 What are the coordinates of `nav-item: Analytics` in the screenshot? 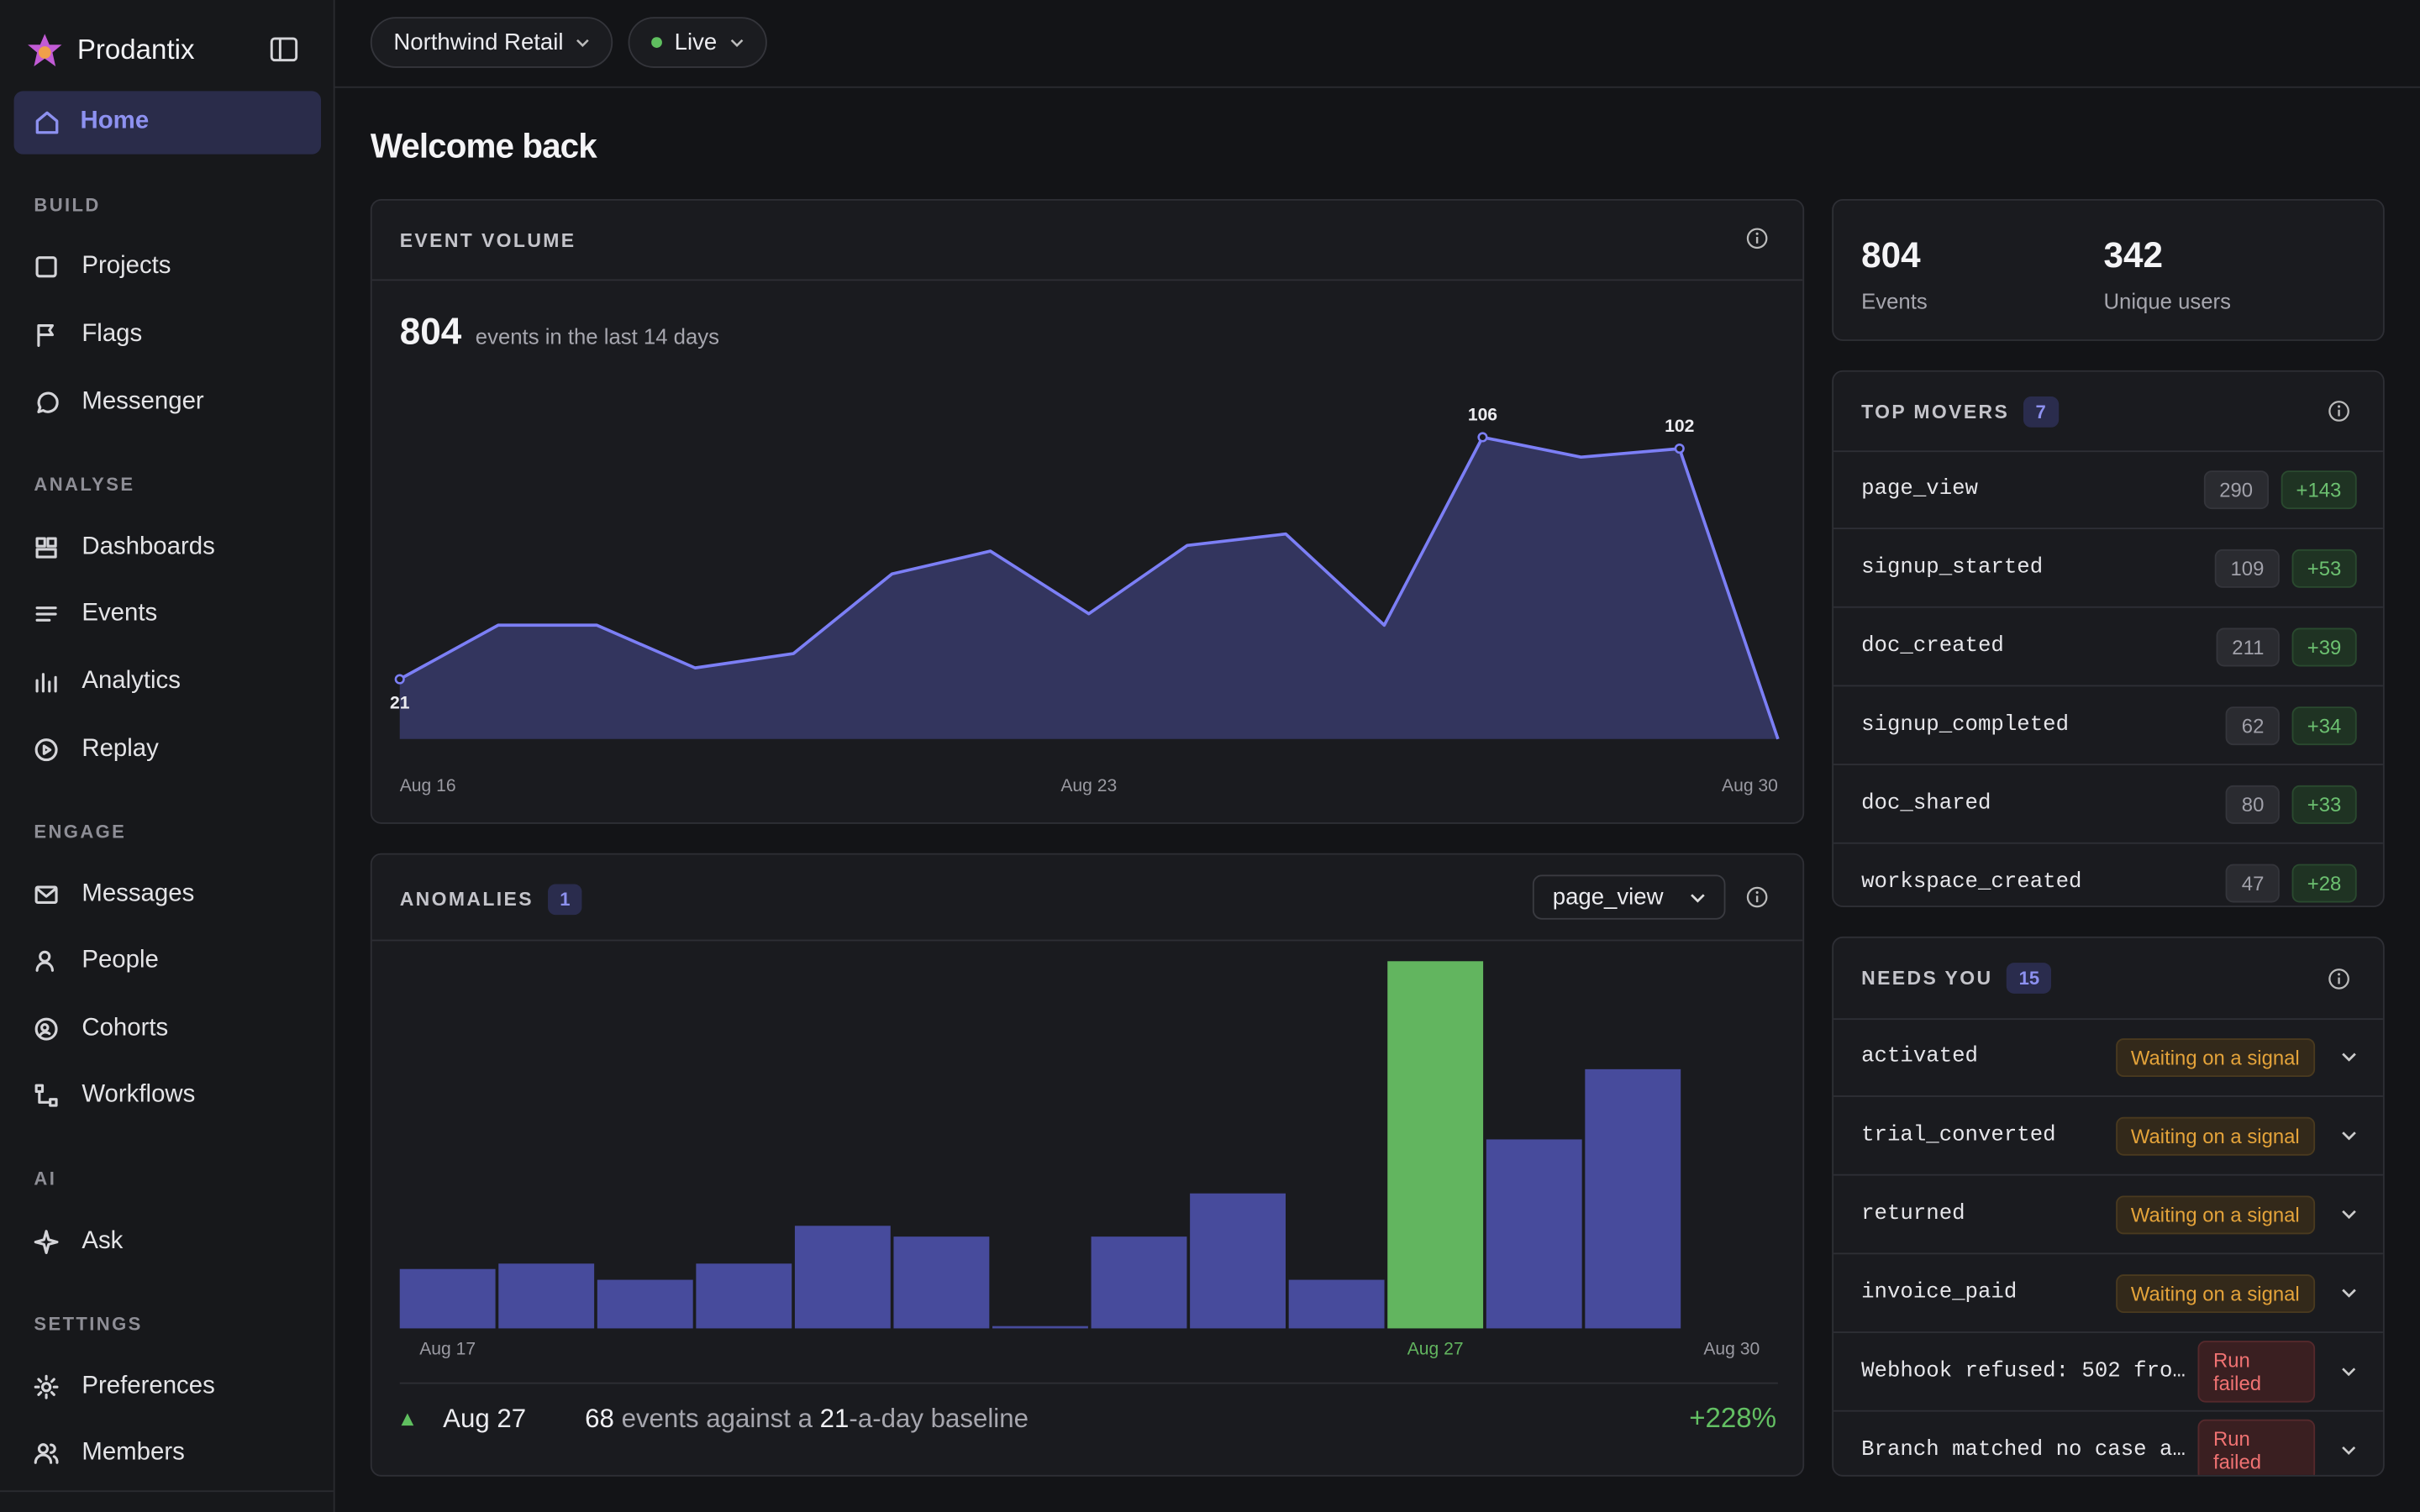 It's located at (107, 682).